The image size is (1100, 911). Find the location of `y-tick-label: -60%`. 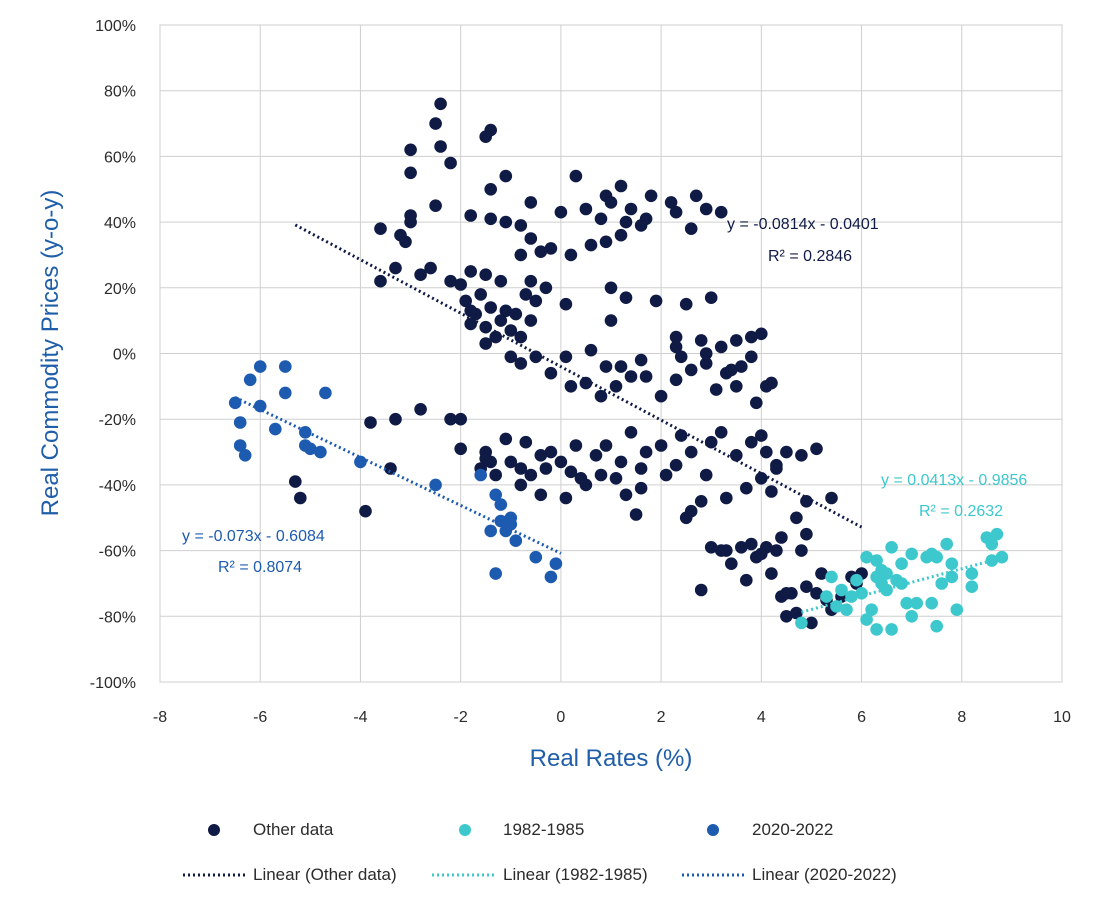

y-tick-label: -60% is located at coordinates (117, 552).